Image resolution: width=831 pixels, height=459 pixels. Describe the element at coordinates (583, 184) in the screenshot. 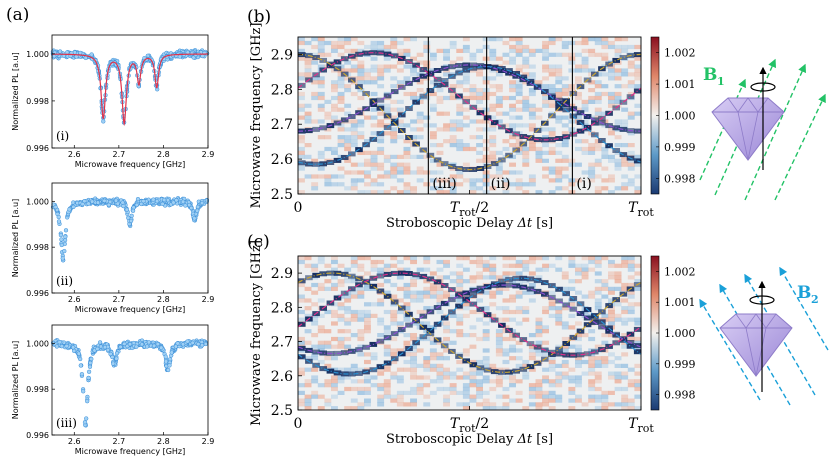

I see `marker-label: (i)` at that location.